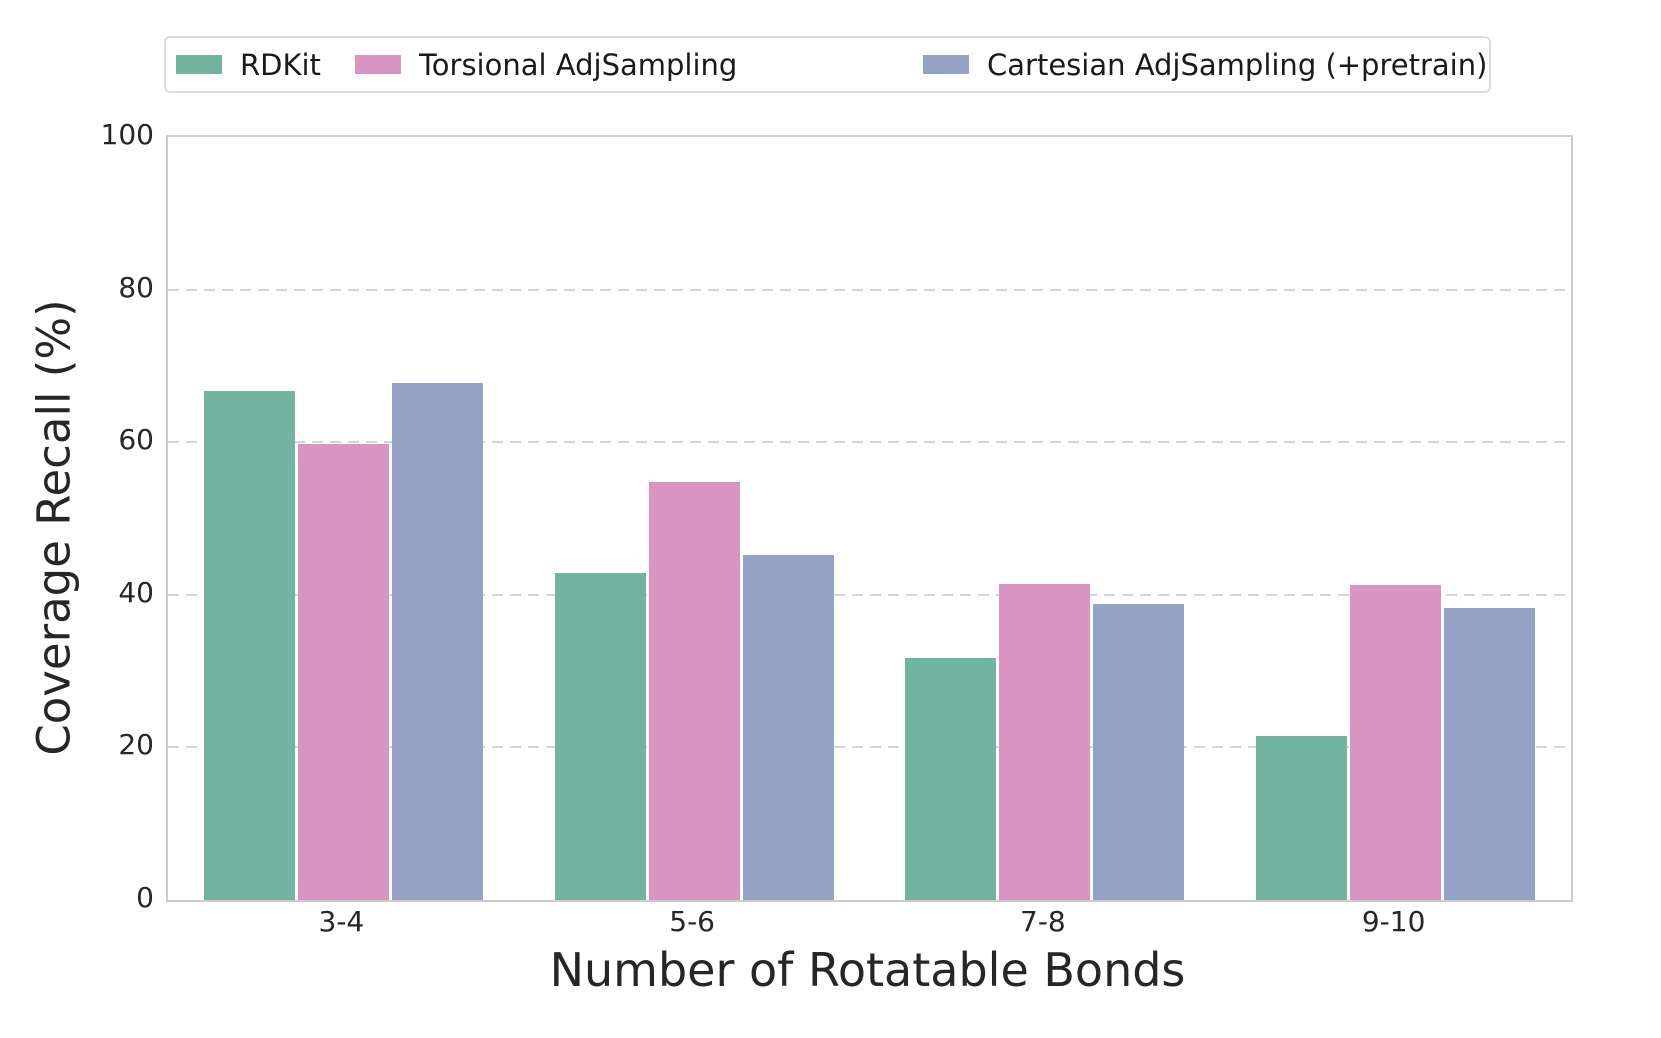 This screenshot has height=1038, width=1661. Describe the element at coordinates (136, 592) in the screenshot. I see `y-tick-label-40: 40` at that location.